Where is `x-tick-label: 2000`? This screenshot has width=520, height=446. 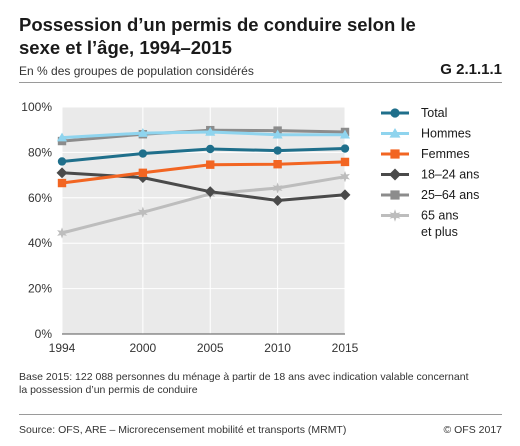 x-tick-label: 2000 is located at coordinates (143, 348).